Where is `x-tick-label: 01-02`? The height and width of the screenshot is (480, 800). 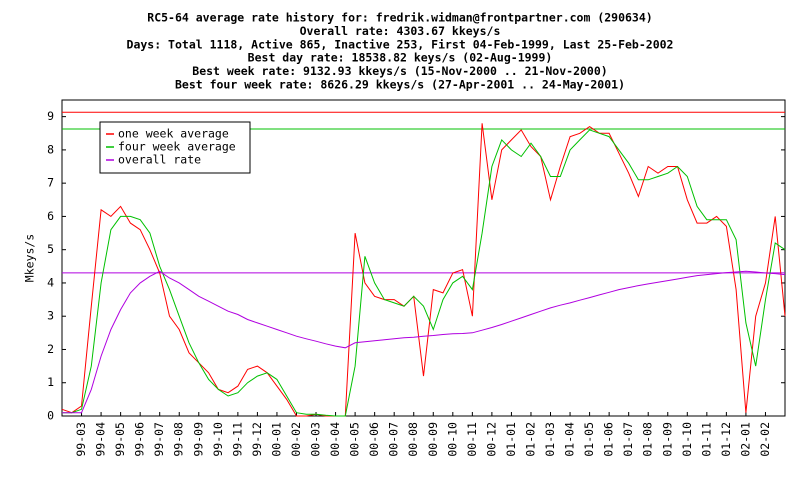 x-tick-label: 01-02 is located at coordinates (530, 439).